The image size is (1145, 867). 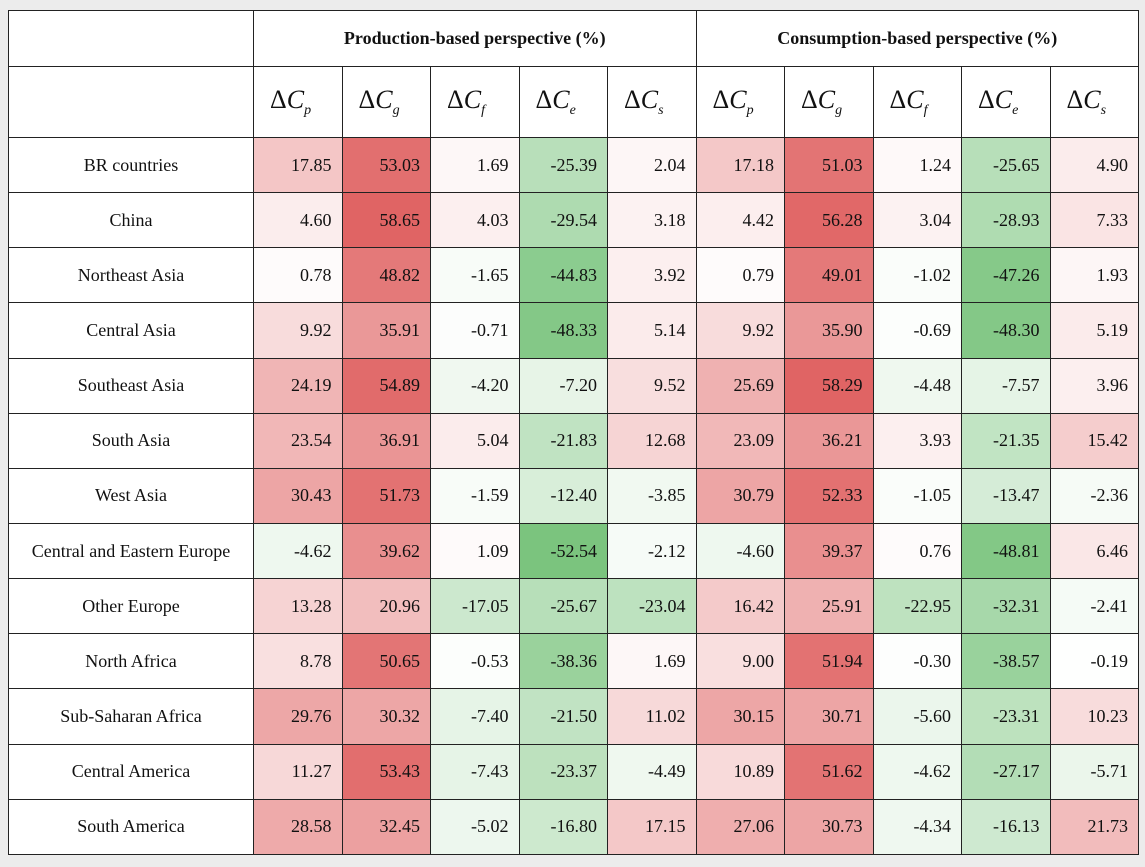 What do you see at coordinates (1094, 551) in the screenshot?
I see `consumption-value-cell: 6.46` at bounding box center [1094, 551].